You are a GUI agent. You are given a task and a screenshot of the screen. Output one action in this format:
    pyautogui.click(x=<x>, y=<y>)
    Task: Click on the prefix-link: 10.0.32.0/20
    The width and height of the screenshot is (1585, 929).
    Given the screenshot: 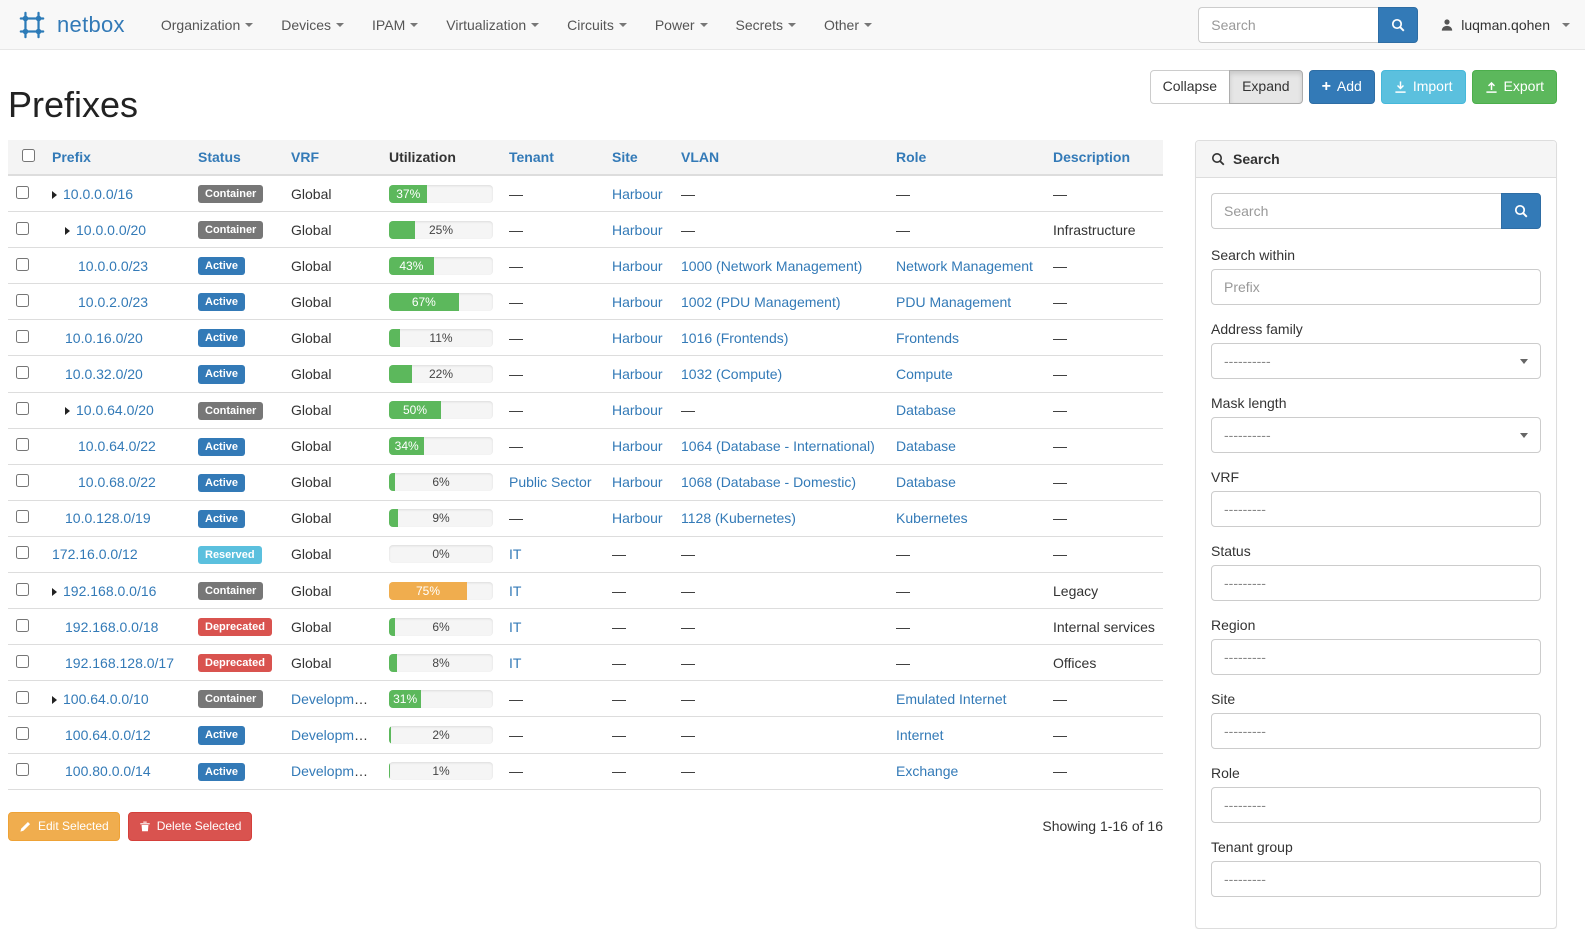 What is the action you would take?
    pyautogui.click(x=104, y=374)
    